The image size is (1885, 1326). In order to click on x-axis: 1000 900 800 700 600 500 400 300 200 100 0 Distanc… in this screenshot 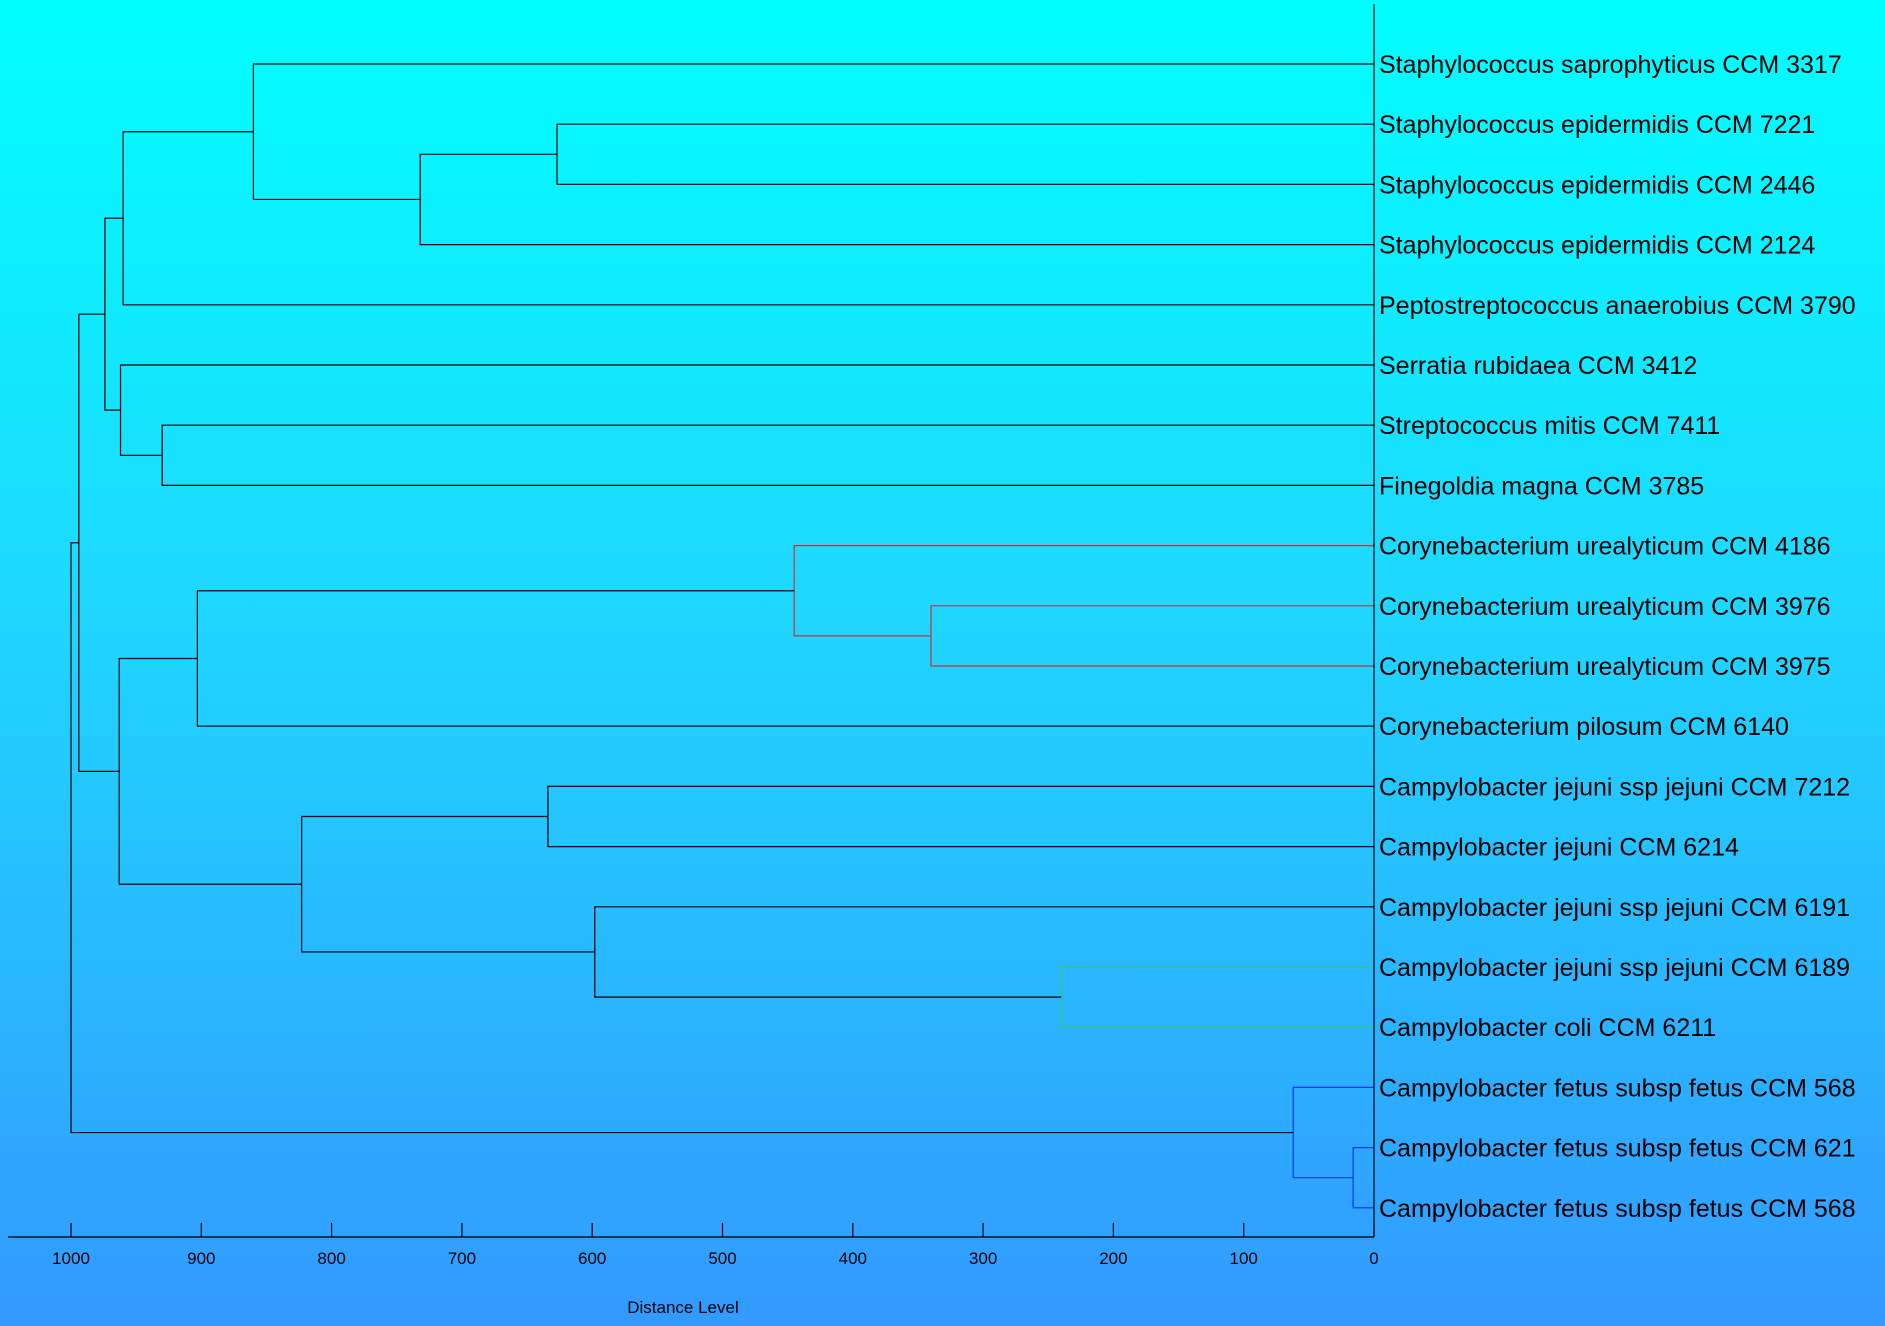, I will do `click(693, 1270)`.